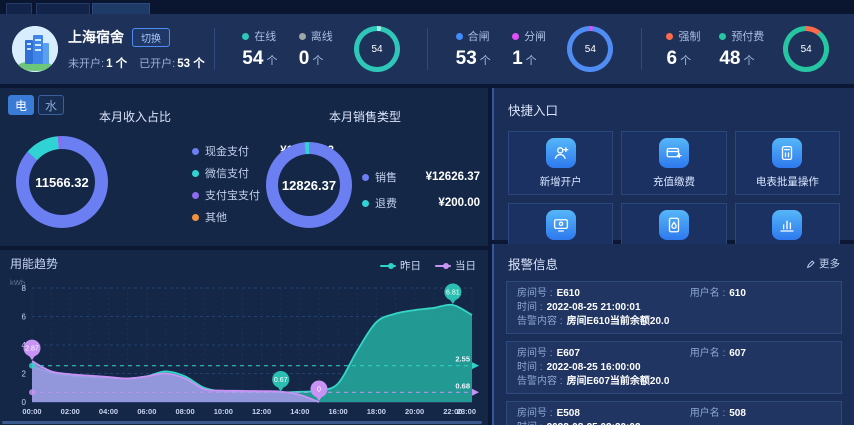 This screenshot has height=425, width=854. What do you see at coordinates (51, 105) in the screenshot?
I see `tab-water: 水` at bounding box center [51, 105].